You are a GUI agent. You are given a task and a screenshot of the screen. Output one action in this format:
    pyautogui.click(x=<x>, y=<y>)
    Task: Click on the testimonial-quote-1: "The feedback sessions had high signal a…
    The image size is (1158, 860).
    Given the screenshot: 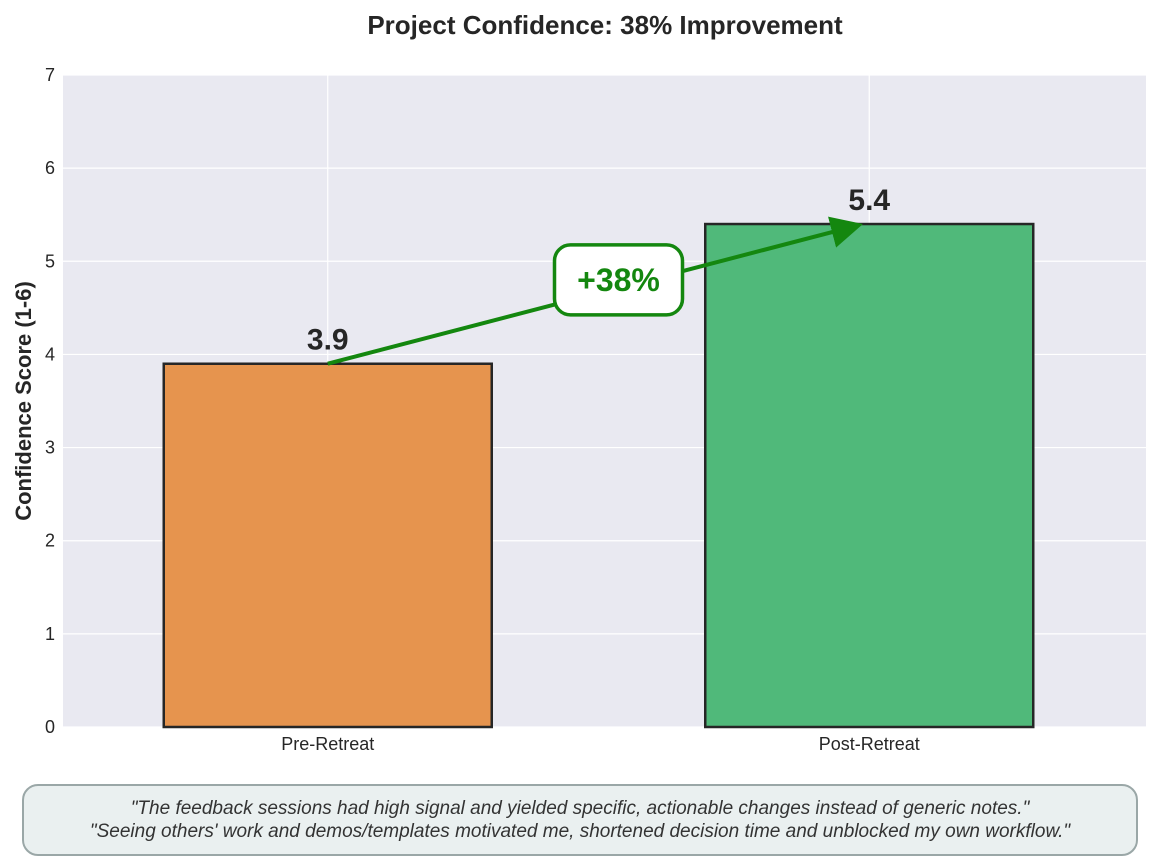 What is the action you would take?
    pyautogui.click(x=580, y=808)
    